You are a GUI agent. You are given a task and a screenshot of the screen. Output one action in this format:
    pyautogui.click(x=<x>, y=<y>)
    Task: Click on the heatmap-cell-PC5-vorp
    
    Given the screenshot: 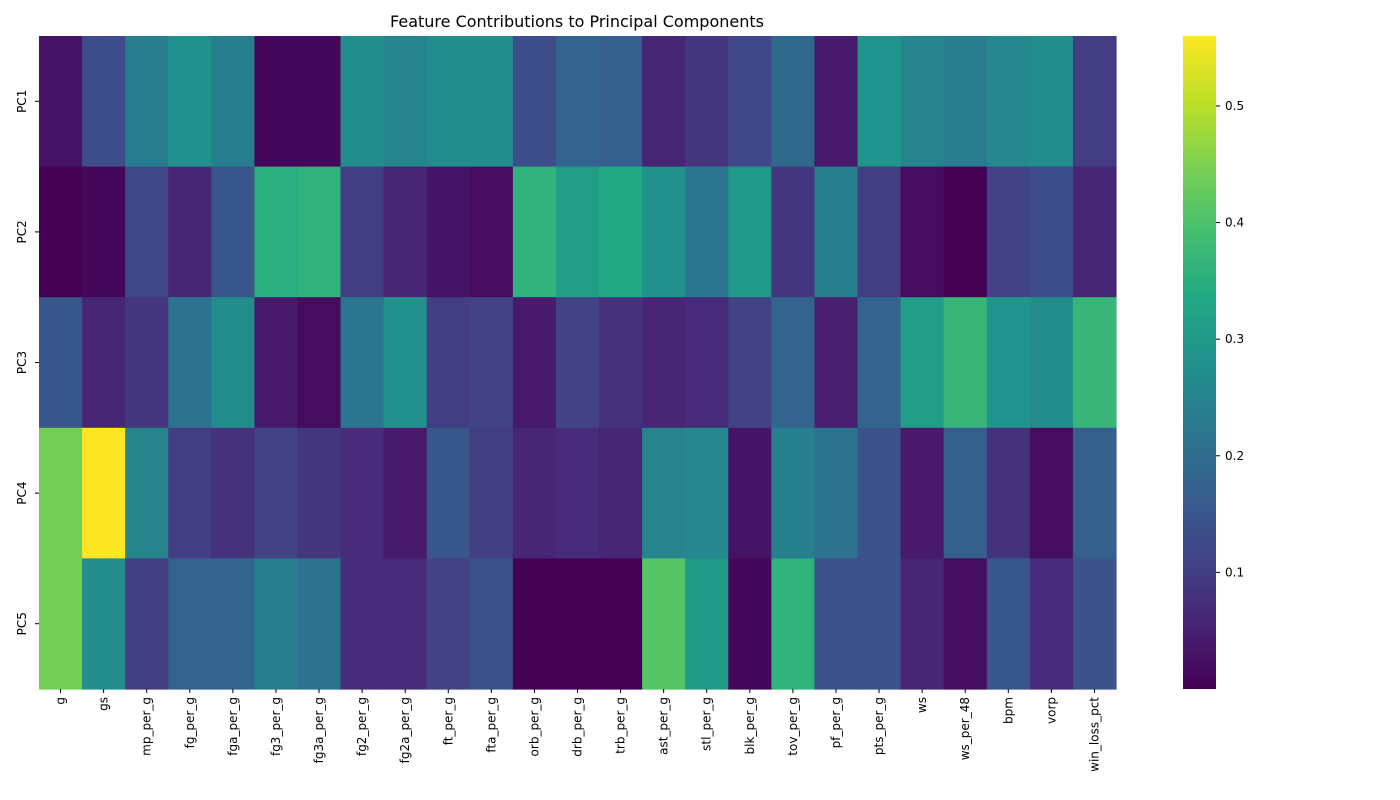 What is the action you would take?
    pyautogui.click(x=1051, y=624)
    